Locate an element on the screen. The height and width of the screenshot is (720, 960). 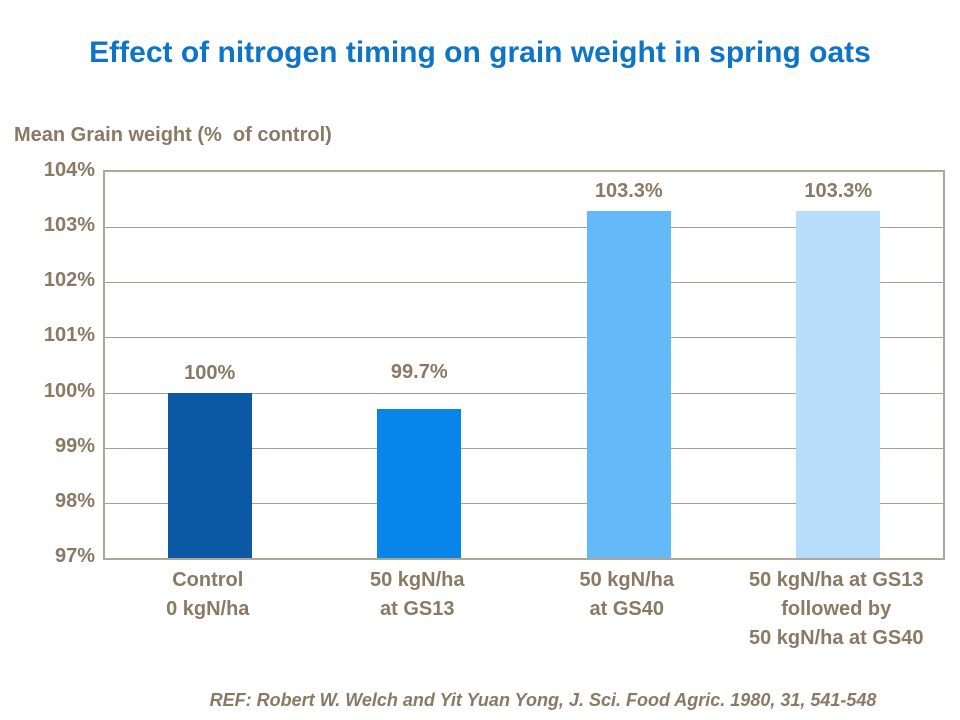
bar-value-label: 99.7% is located at coordinates (419, 372).